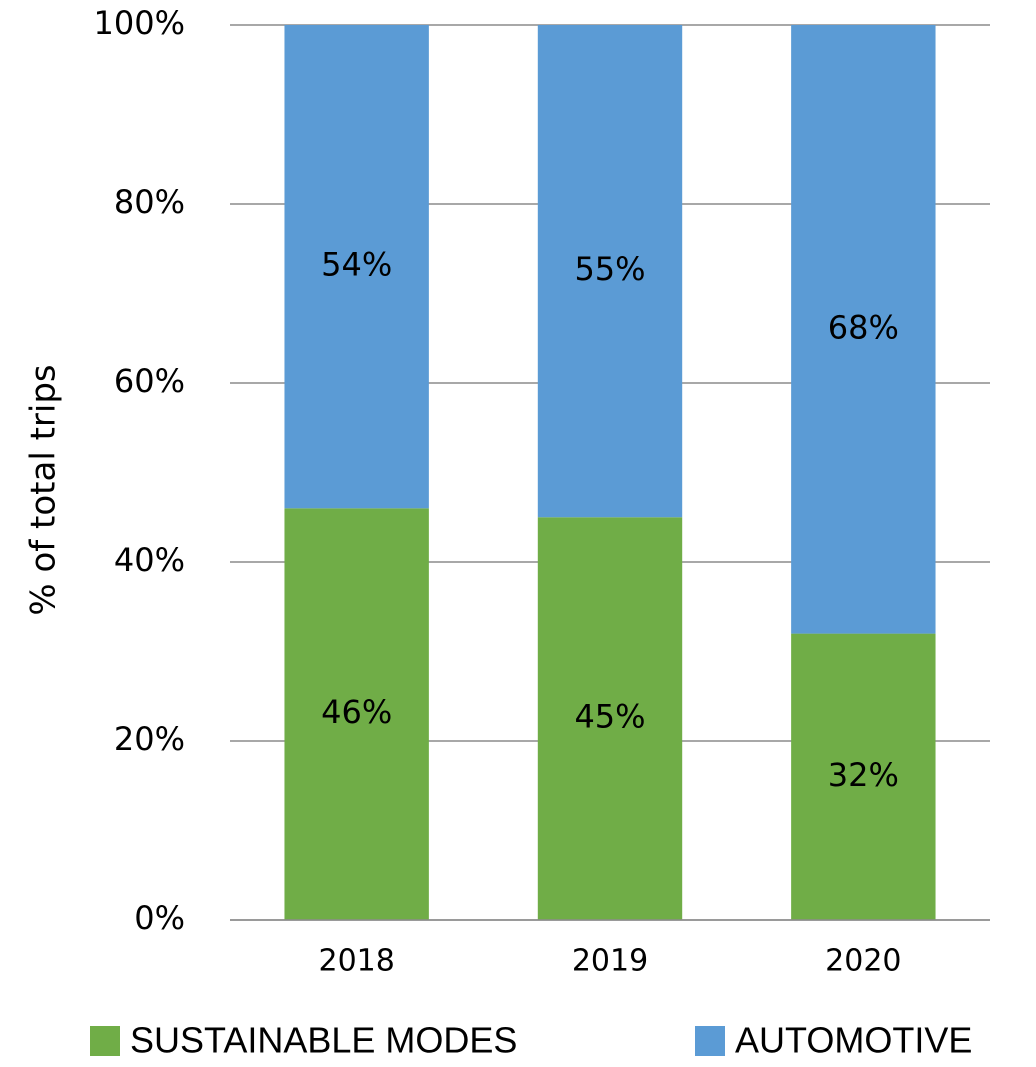 Image resolution: width=1036 pixels, height=1067 pixels. What do you see at coordinates (323, 1040) in the screenshot?
I see `legend-label: SUSTAINABLE MODES` at bounding box center [323, 1040].